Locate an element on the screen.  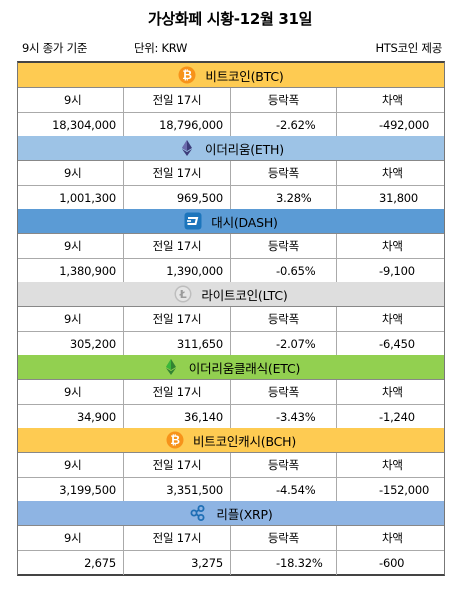
price-9am: 3,199,500 is located at coordinates (71, 490).